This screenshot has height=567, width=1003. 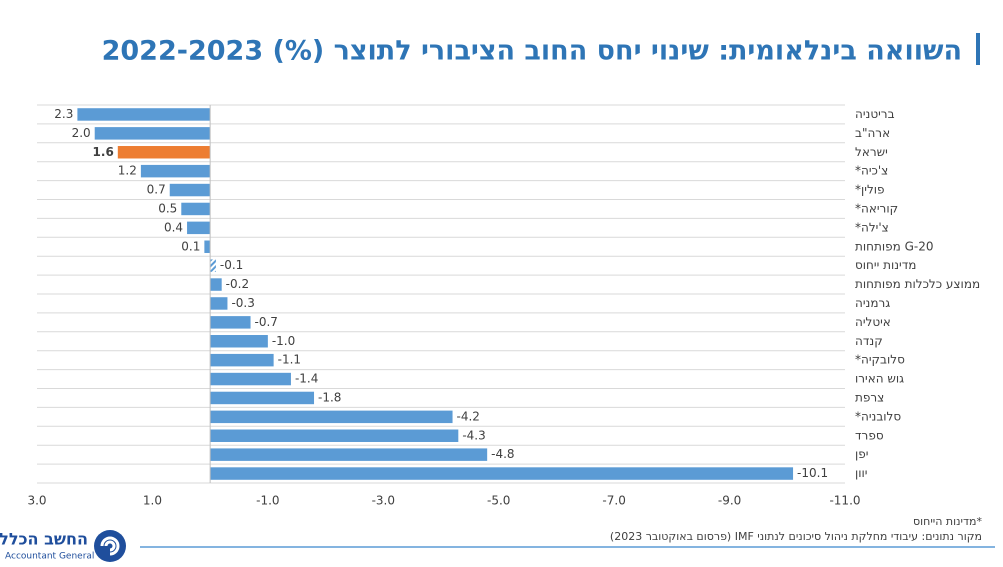 I want to click on category-label: G-20 מפותחות, so click(x=894, y=246).